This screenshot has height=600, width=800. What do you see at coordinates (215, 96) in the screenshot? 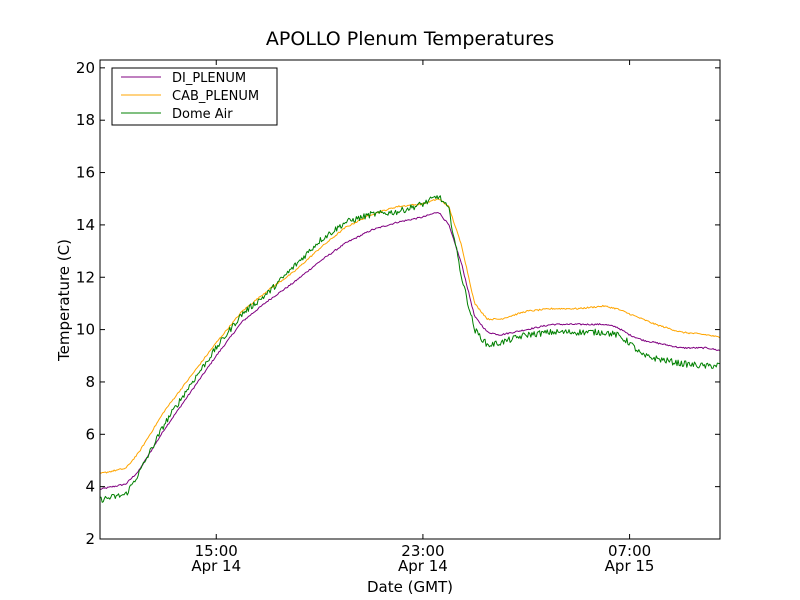
I see `legend-label: CAB_PLENUM` at bounding box center [215, 96].